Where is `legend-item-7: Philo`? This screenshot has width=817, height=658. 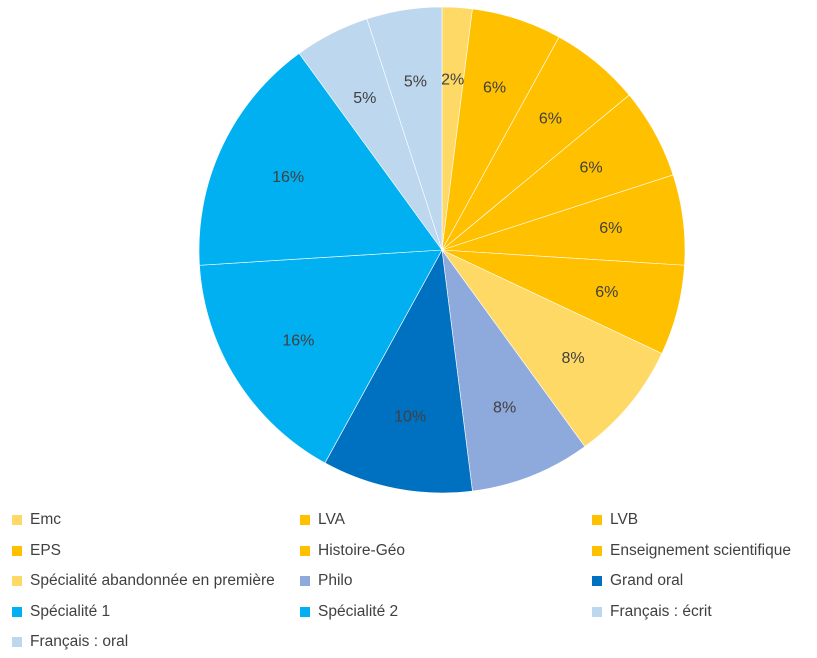
legend-item-7: Philo is located at coordinates (326, 581).